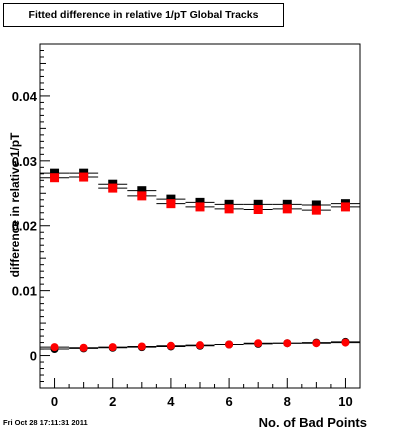  What do you see at coordinates (25, 96) in the screenshot?
I see `y-tick-label: 0.04` at bounding box center [25, 96].